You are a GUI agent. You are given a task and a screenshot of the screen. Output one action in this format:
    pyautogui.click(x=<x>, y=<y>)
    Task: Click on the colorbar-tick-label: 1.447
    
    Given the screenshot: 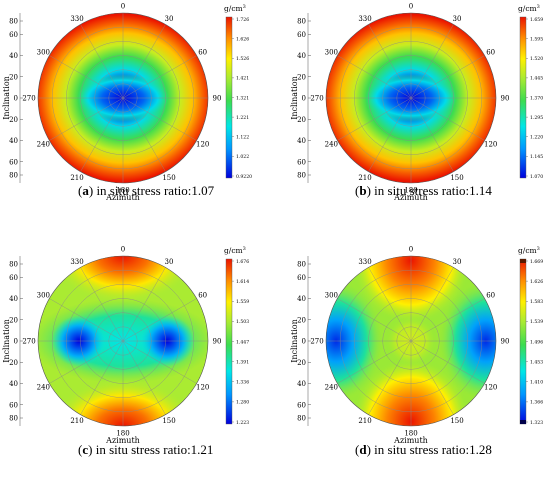 What is the action you would take?
    pyautogui.click(x=242, y=342)
    